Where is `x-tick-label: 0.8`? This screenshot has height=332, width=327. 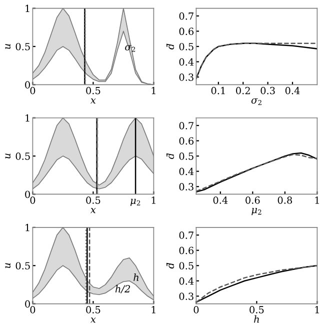 x-tick-label: 0.8 is located at coordinates (285, 200).